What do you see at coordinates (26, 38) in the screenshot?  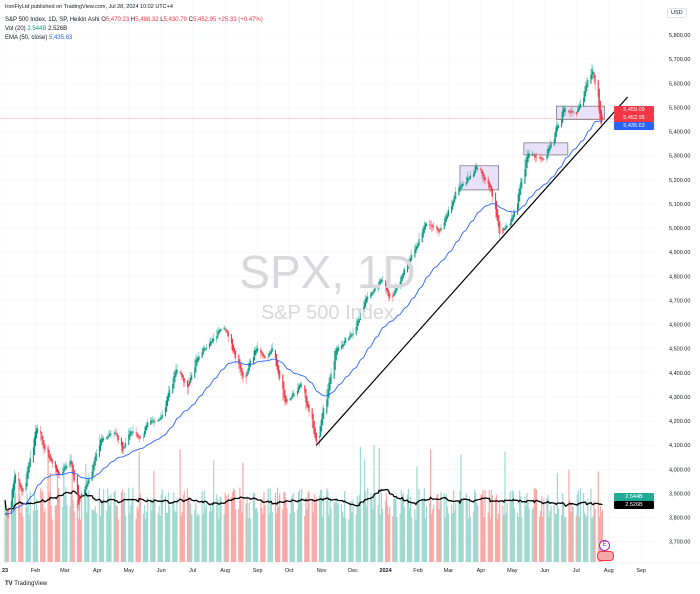 I see `ema-label: EMA (50, close)` at bounding box center [26, 38].